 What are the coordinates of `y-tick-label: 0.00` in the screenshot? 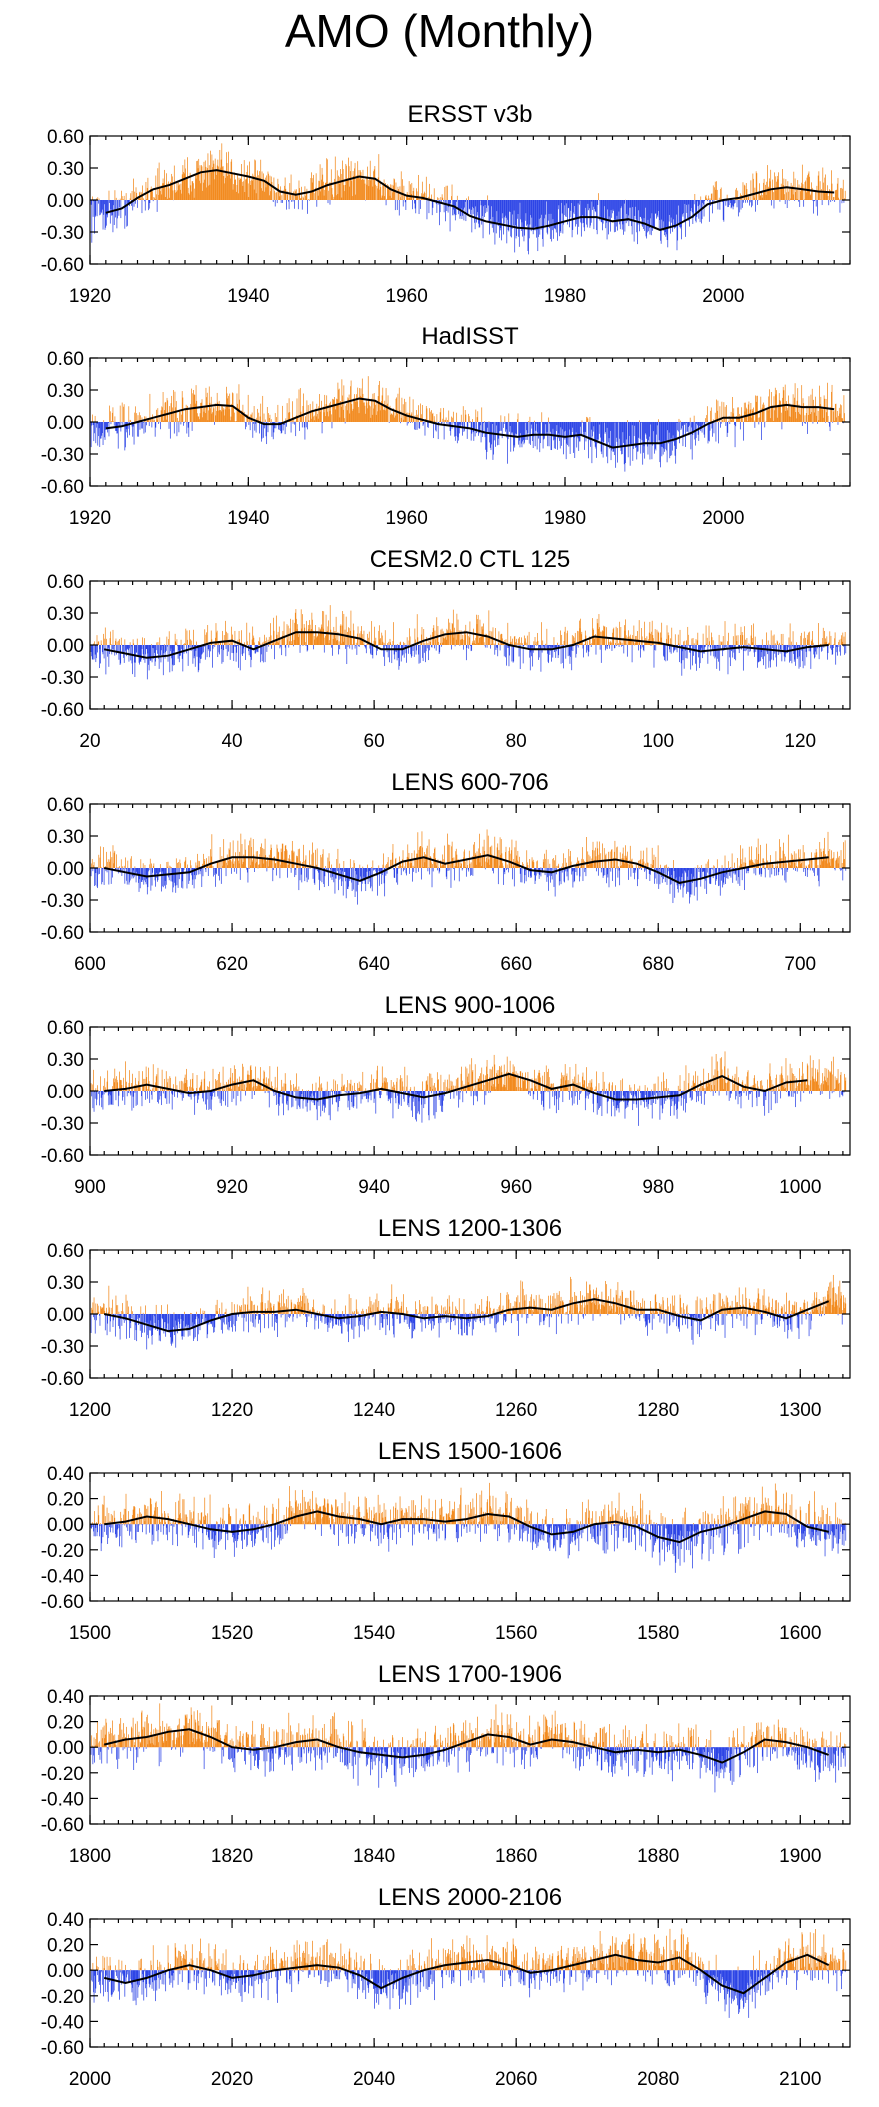 It's located at (65, 201).